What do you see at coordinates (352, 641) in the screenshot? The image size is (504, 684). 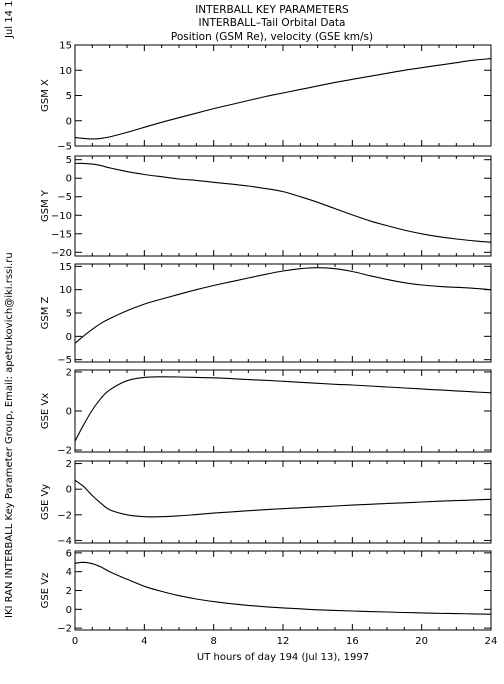 I see `x-tick-label: 16` at bounding box center [352, 641].